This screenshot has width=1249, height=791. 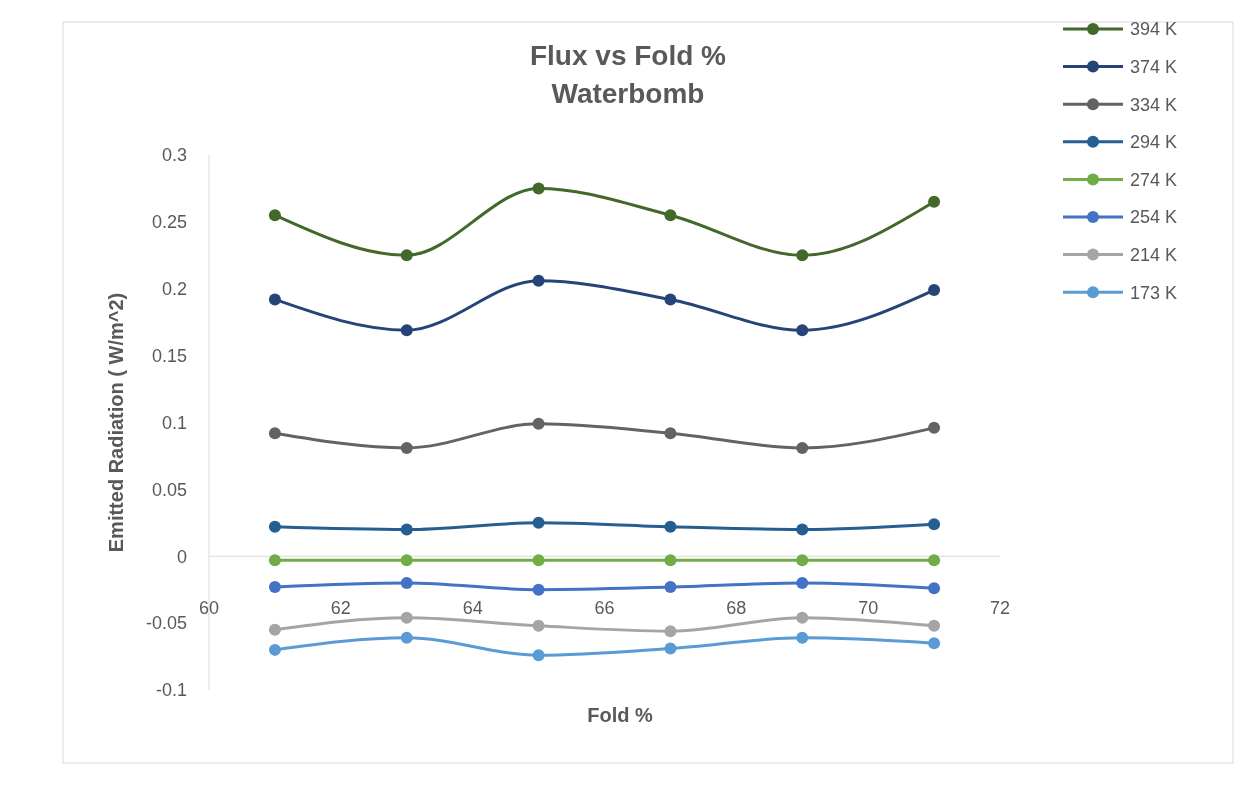 What do you see at coordinates (174, 289) in the screenshot?
I see `y-tick-label: 0.2` at bounding box center [174, 289].